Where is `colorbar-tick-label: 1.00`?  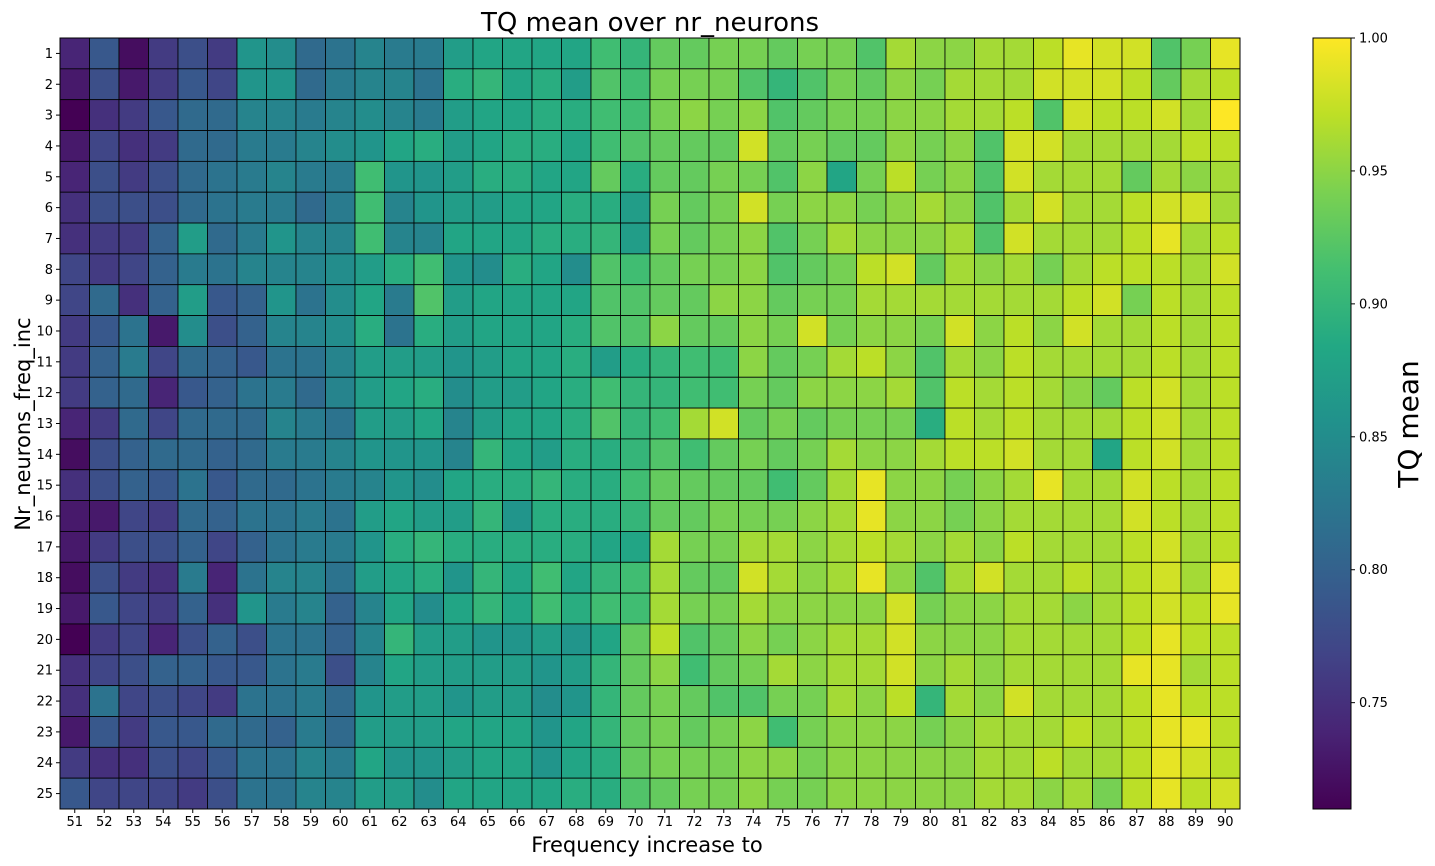 colorbar-tick-label: 1.00 is located at coordinates (1373, 39).